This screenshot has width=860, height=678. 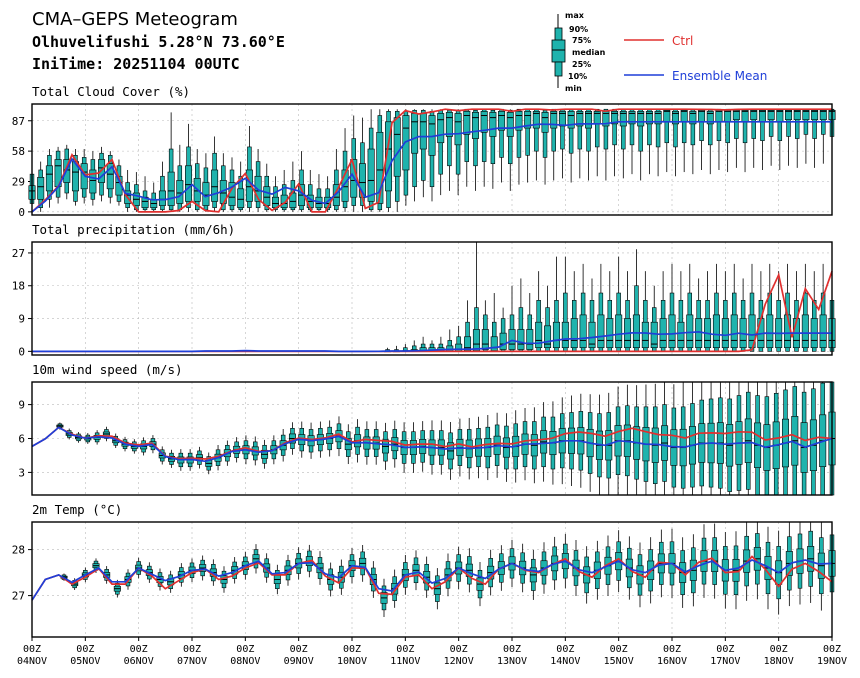 I want to click on x-tick-day: 13NOV, so click(x=512, y=661).